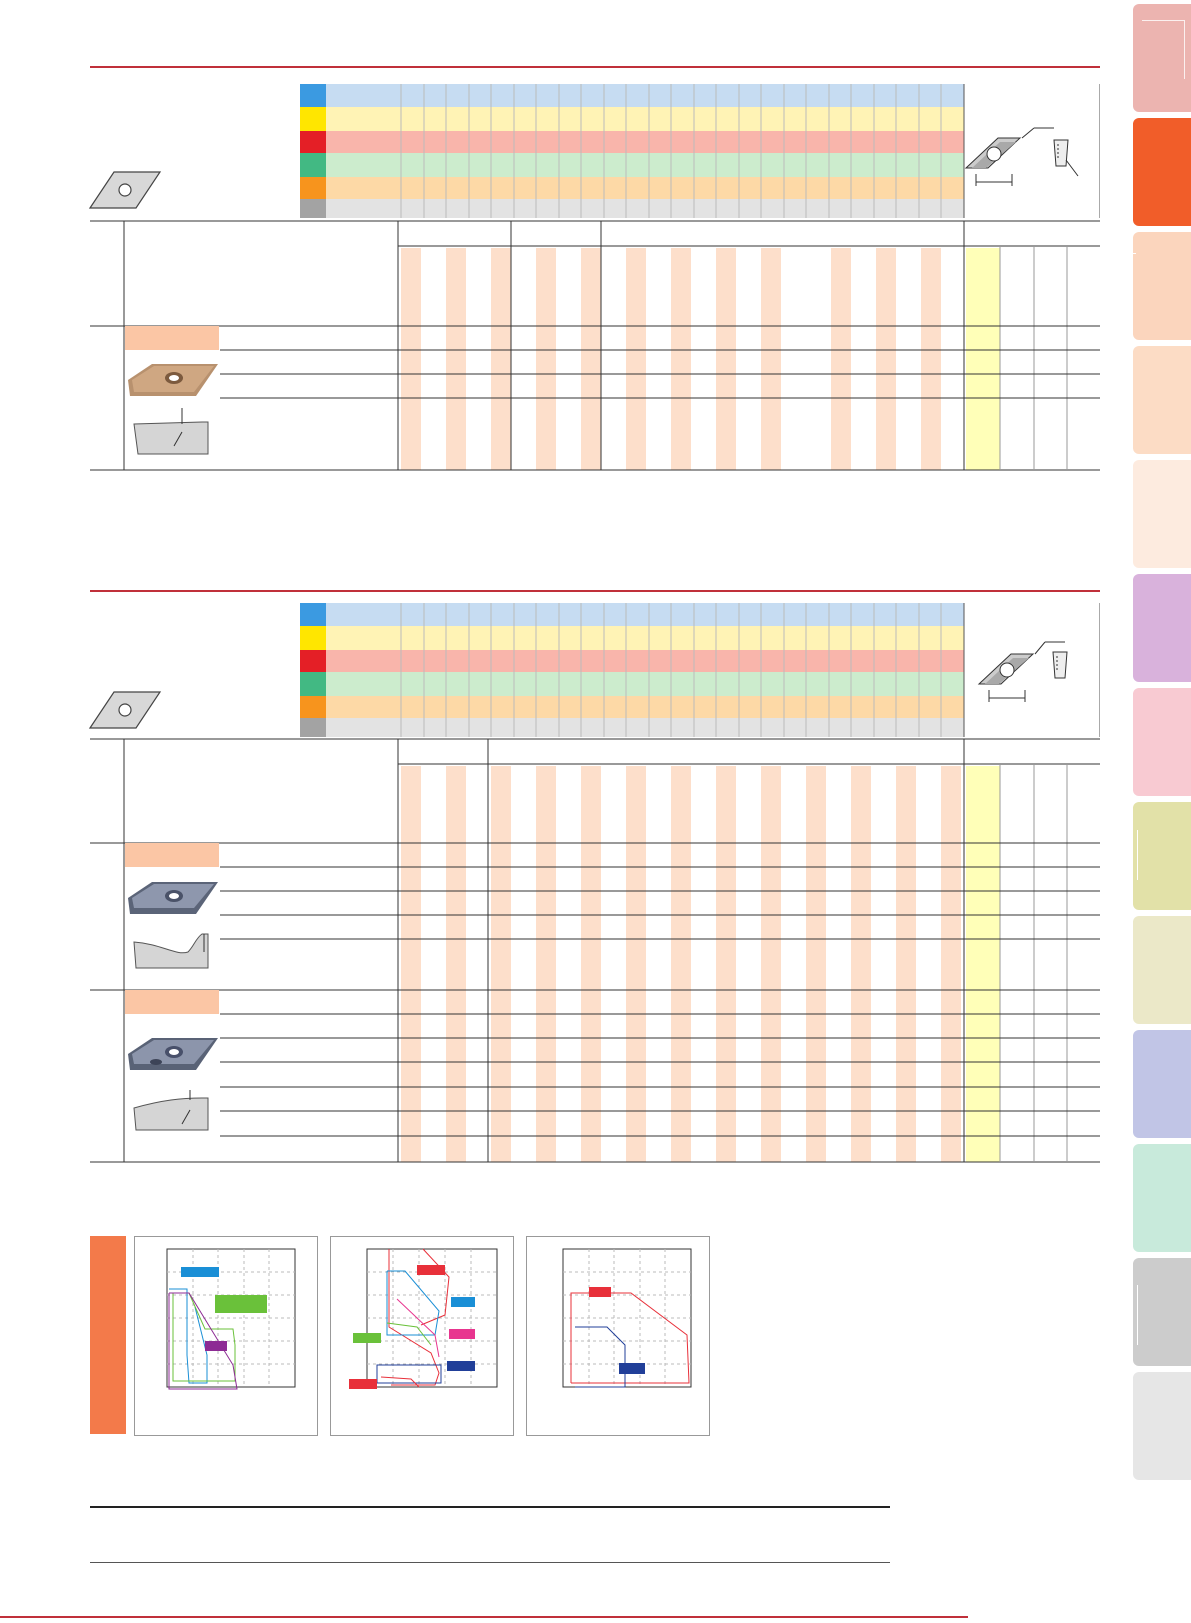  Describe the element at coordinates (1163, 49) in the screenshot. I see `tab-1-outline` at that location.